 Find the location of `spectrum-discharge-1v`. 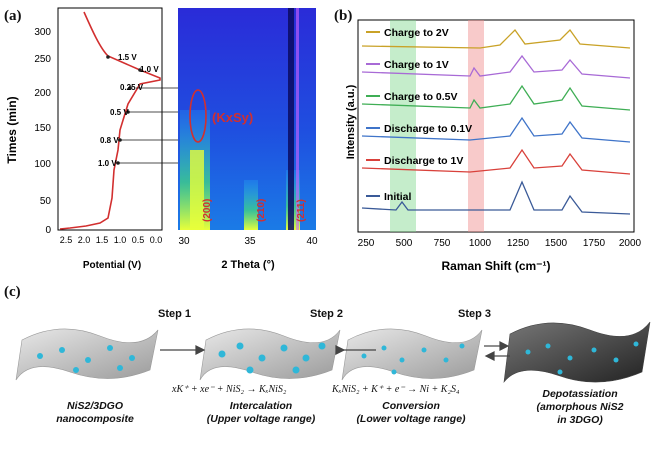

spectrum-discharge-1v is located at coordinates (496, 161).